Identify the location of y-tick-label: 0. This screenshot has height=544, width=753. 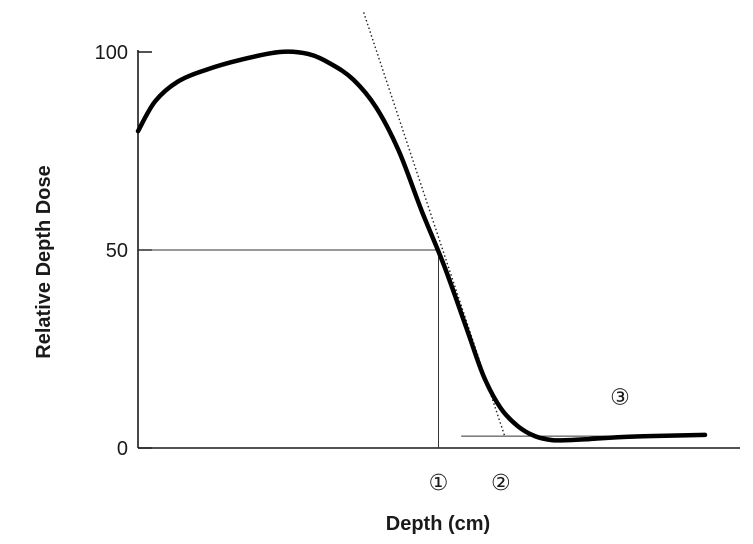
(122, 449).